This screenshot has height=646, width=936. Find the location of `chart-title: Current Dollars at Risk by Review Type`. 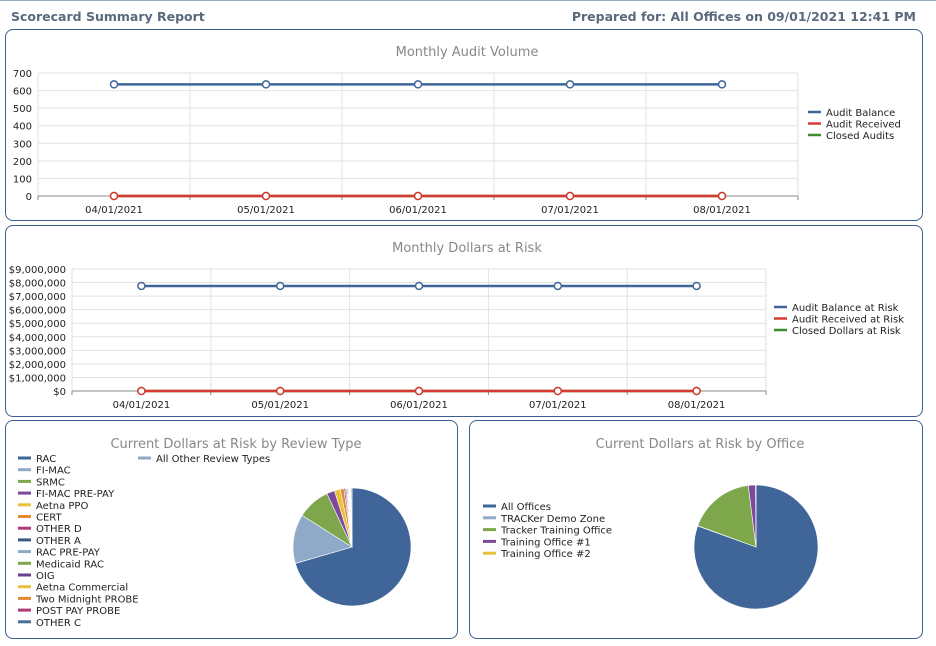

chart-title: Current Dollars at Risk by Review Type is located at coordinates (235, 444).